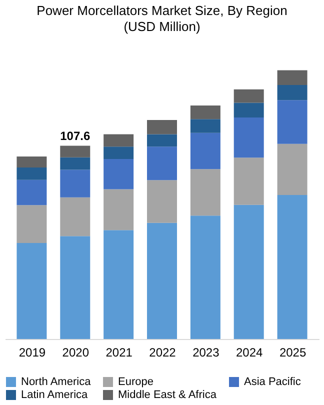  What do you see at coordinates (168, 395) in the screenshot?
I see `legend-label: Middle East & Africa` at bounding box center [168, 395].